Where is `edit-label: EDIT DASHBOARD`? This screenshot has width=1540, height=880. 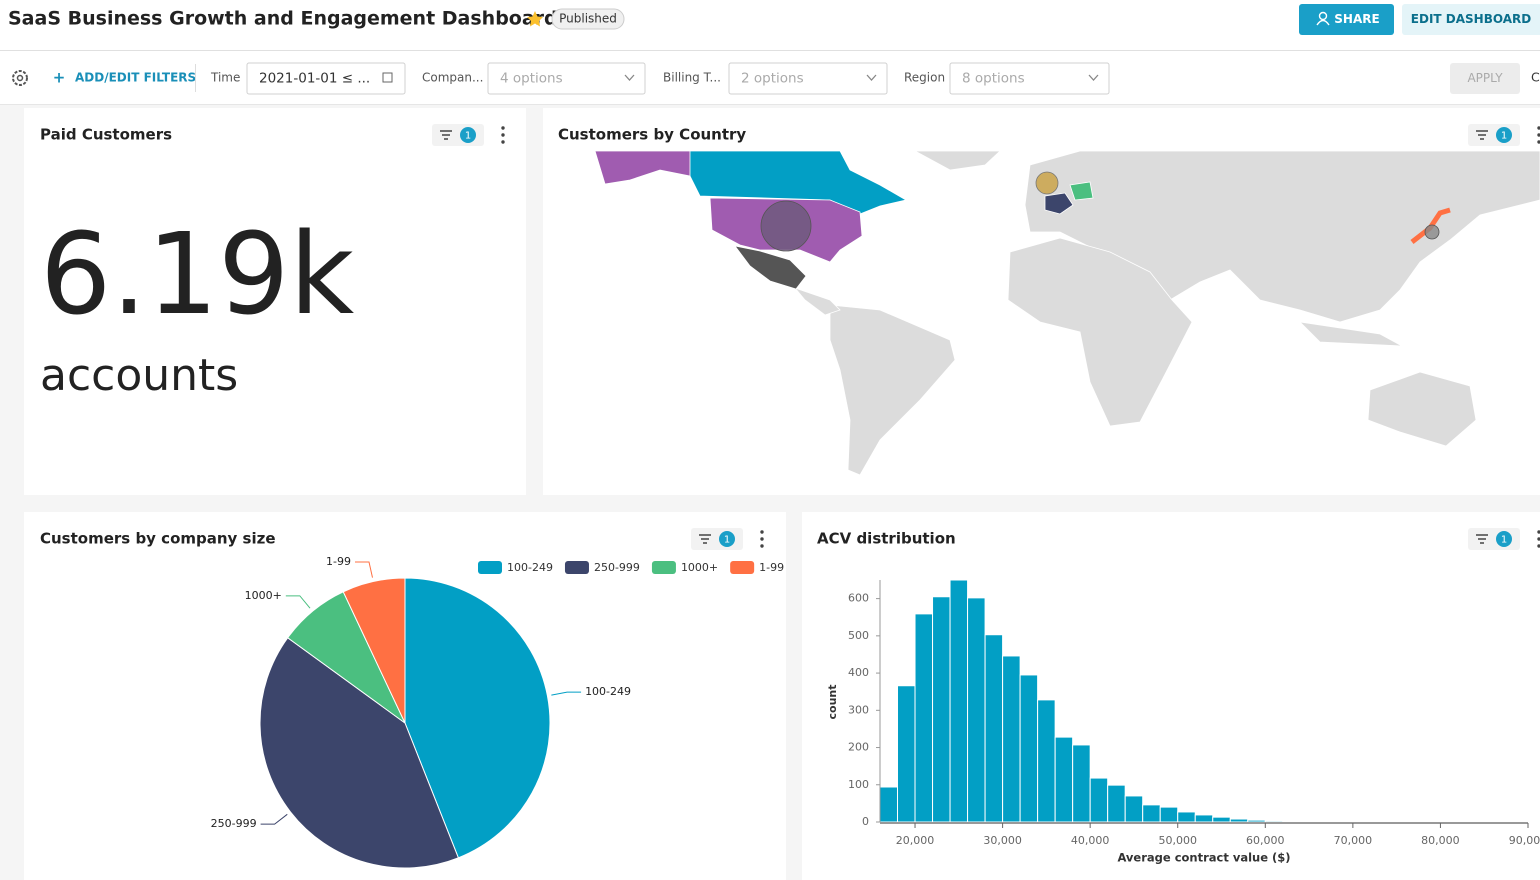
edit-label: EDIT DASHBOARD is located at coordinates (1471, 19).